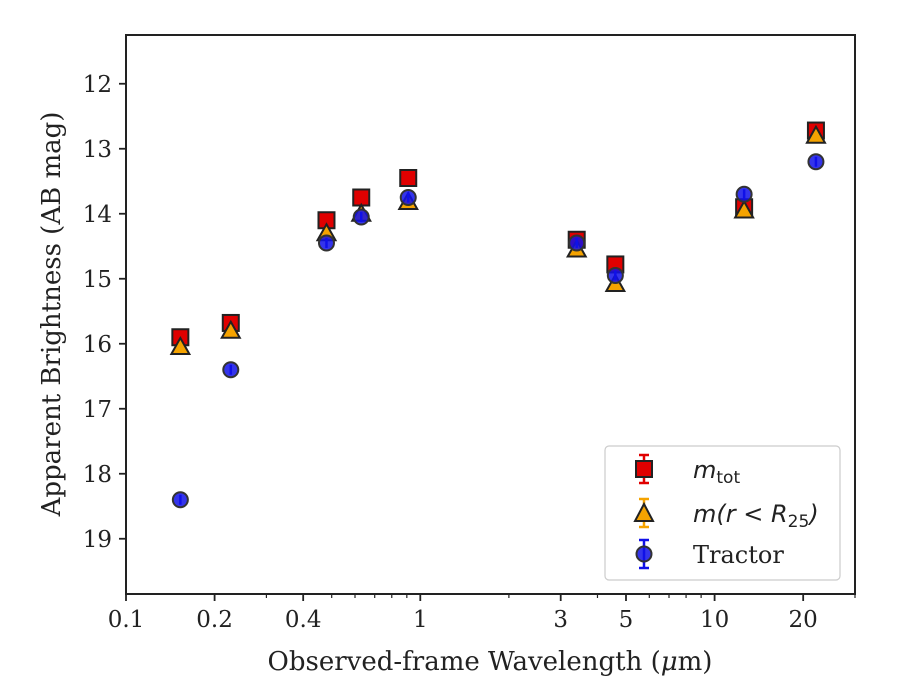  What do you see at coordinates (560, 620) in the screenshot?
I see `x-tick-label-4: 3` at bounding box center [560, 620].